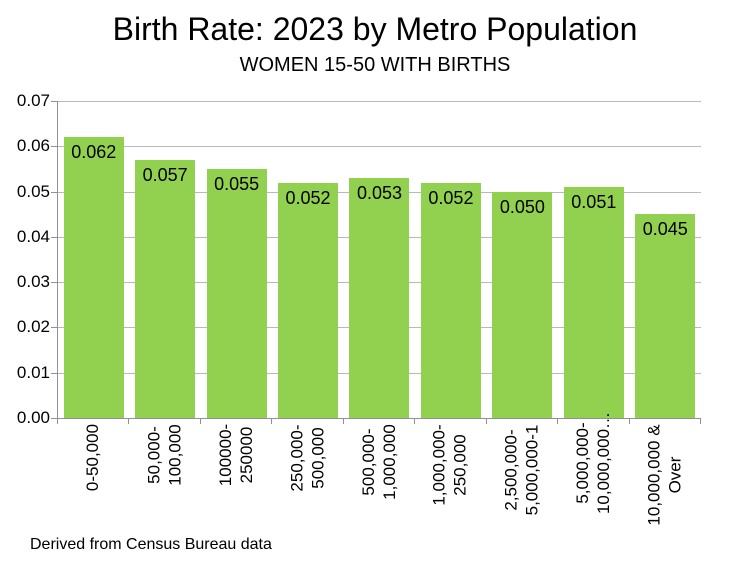 The image size is (750, 563). Describe the element at coordinates (33, 282) in the screenshot. I see `y-axis-tick-label: 0.03` at that location.